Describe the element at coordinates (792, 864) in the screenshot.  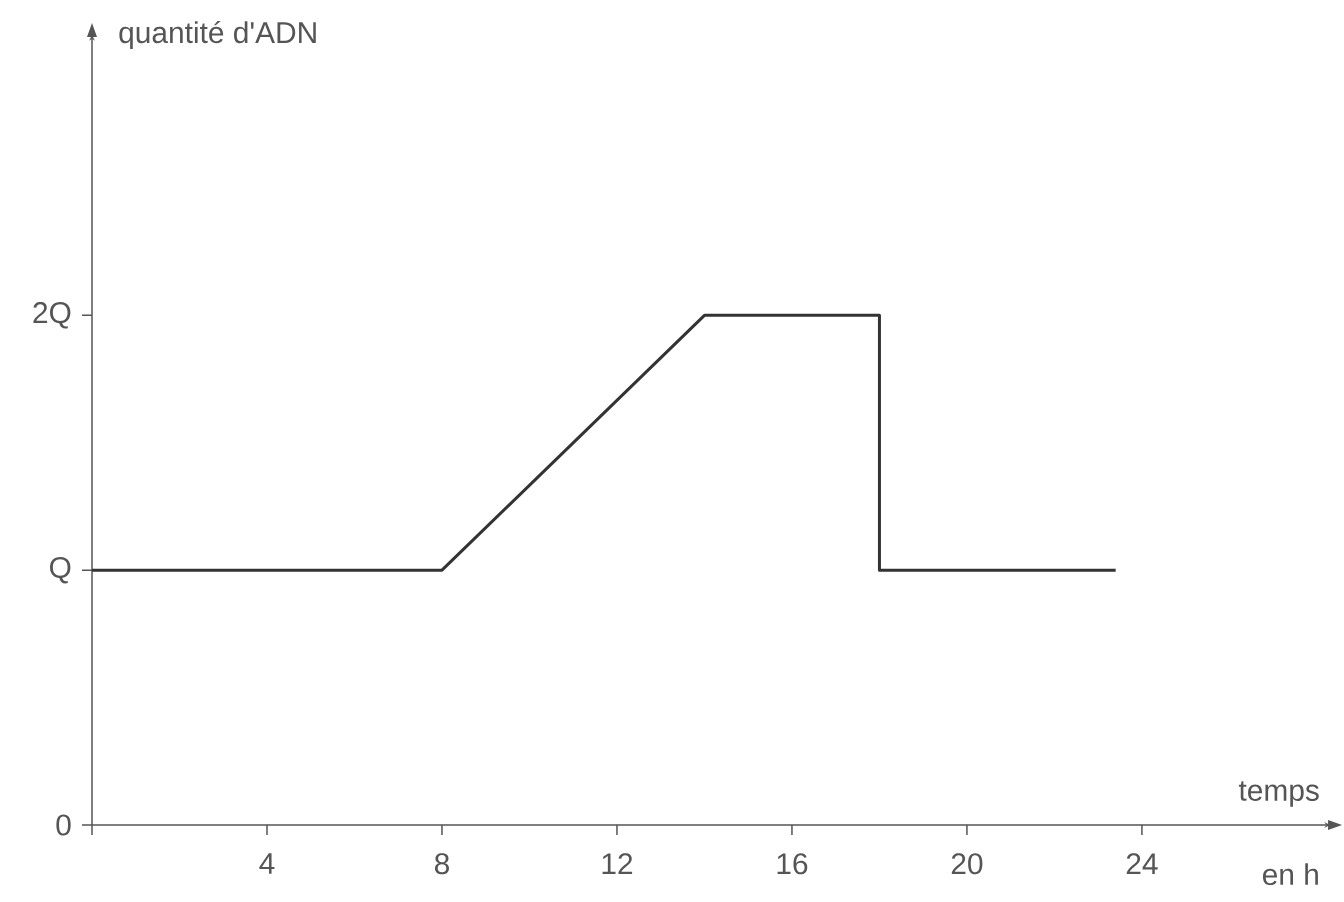
I see `x-tick-label: 16` at that location.